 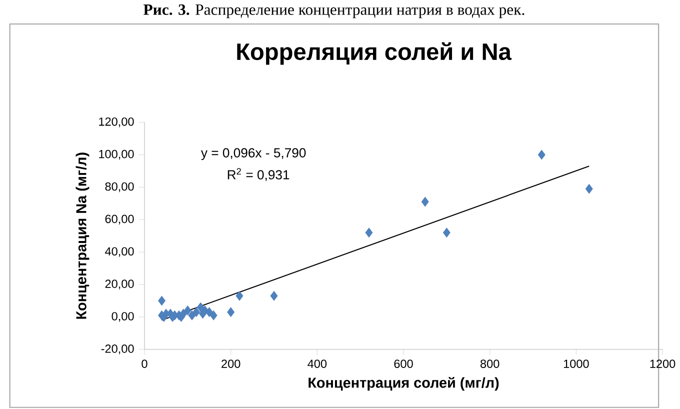 I want to click on y-tick-label: -20,00, so click(x=117, y=349).